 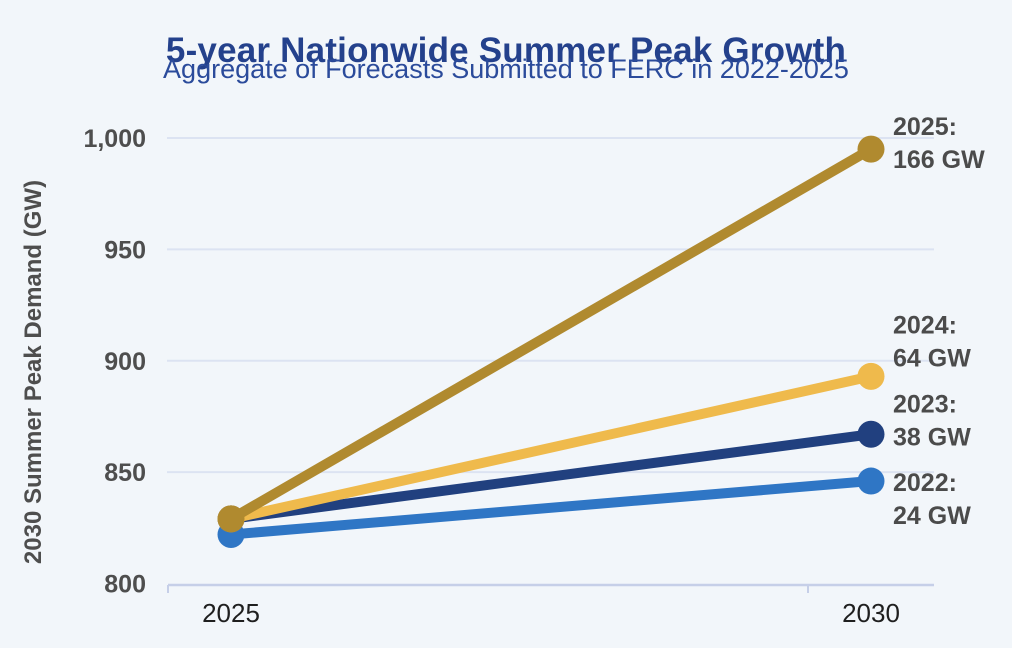 What do you see at coordinates (925, 404) in the screenshot?
I see `annotation-text-line1: 2023:` at bounding box center [925, 404].